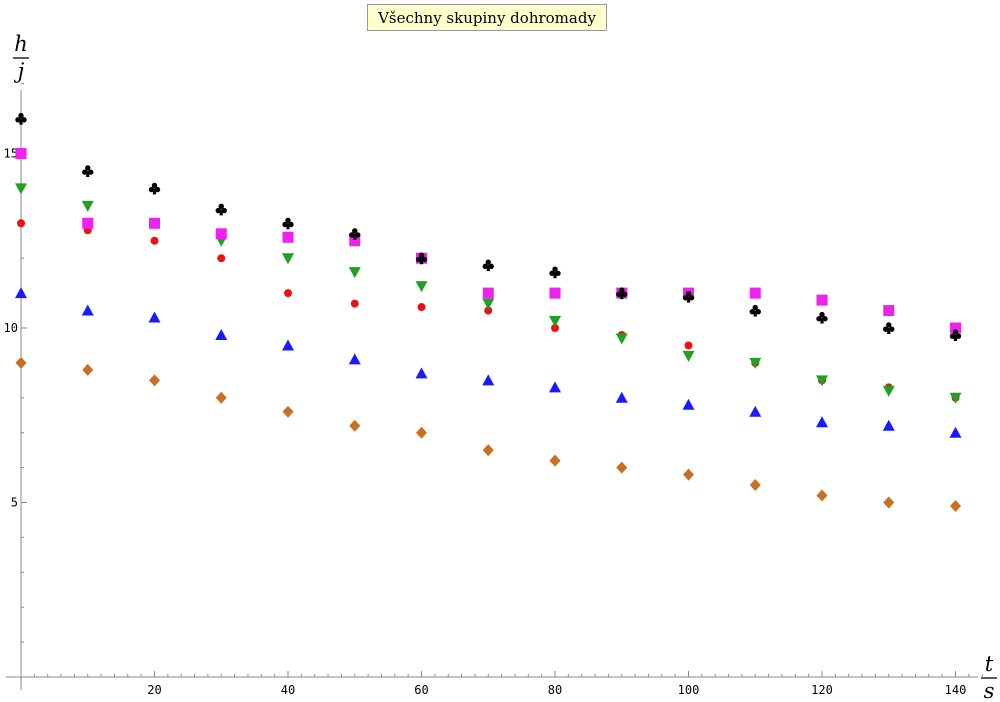 The height and width of the screenshot is (702, 1000). Describe the element at coordinates (154, 690) in the screenshot. I see `x-tick-label: 20` at that location.